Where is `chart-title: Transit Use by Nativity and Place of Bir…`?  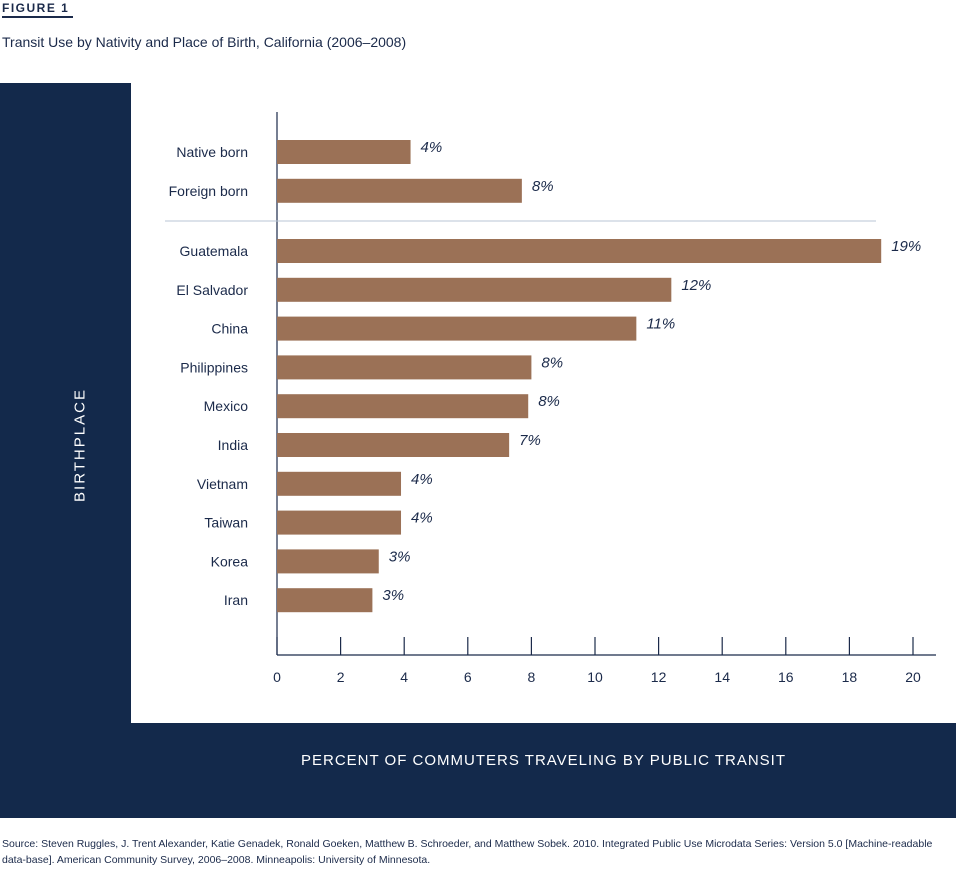
chart-title: Transit Use by Nativity and Place of Bir… is located at coordinates (204, 42).